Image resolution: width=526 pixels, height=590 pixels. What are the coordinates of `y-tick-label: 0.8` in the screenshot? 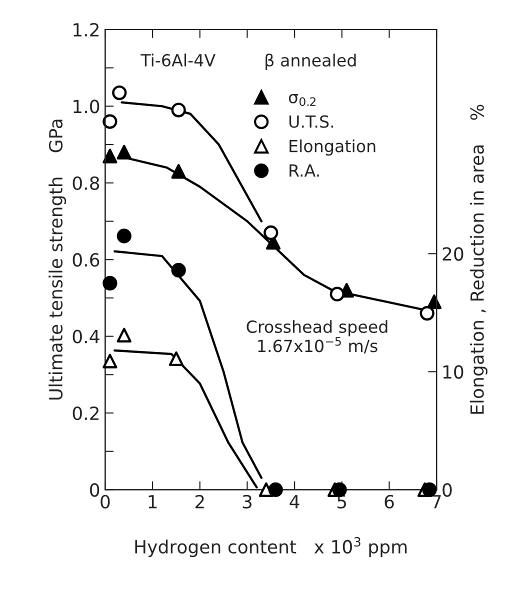 It's located at (86, 183).